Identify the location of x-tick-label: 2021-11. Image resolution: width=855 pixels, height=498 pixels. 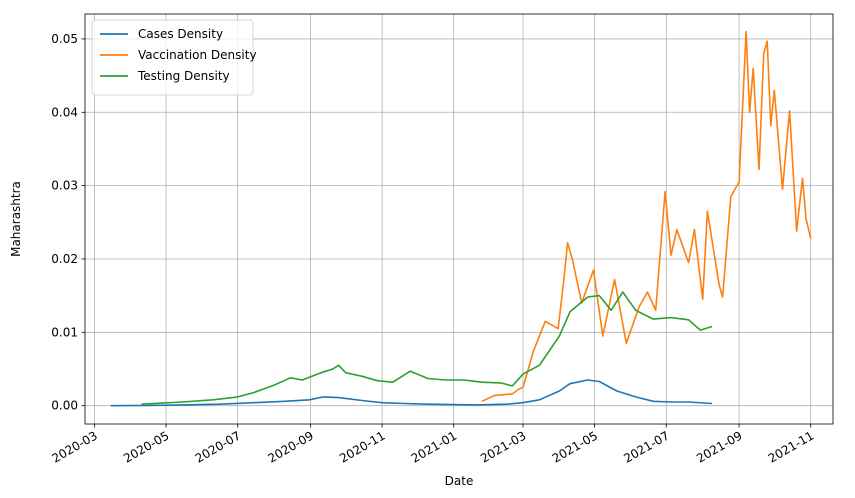
(791, 446).